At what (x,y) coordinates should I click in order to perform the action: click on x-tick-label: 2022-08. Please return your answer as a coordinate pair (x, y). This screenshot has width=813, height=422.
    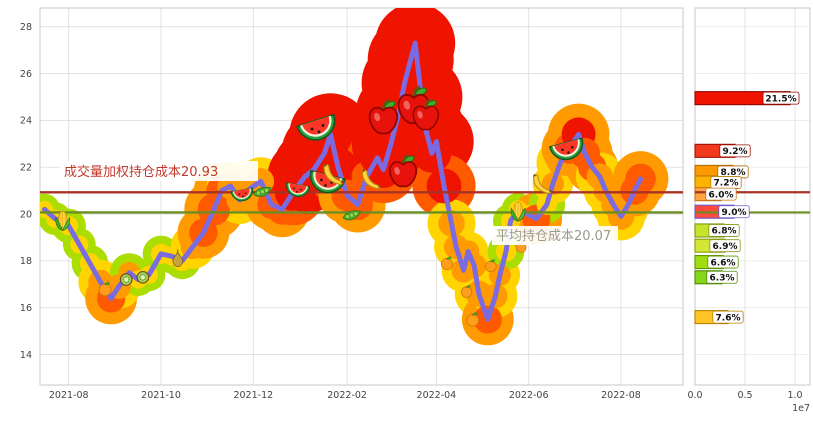
    Looking at the image, I should click on (621, 395).